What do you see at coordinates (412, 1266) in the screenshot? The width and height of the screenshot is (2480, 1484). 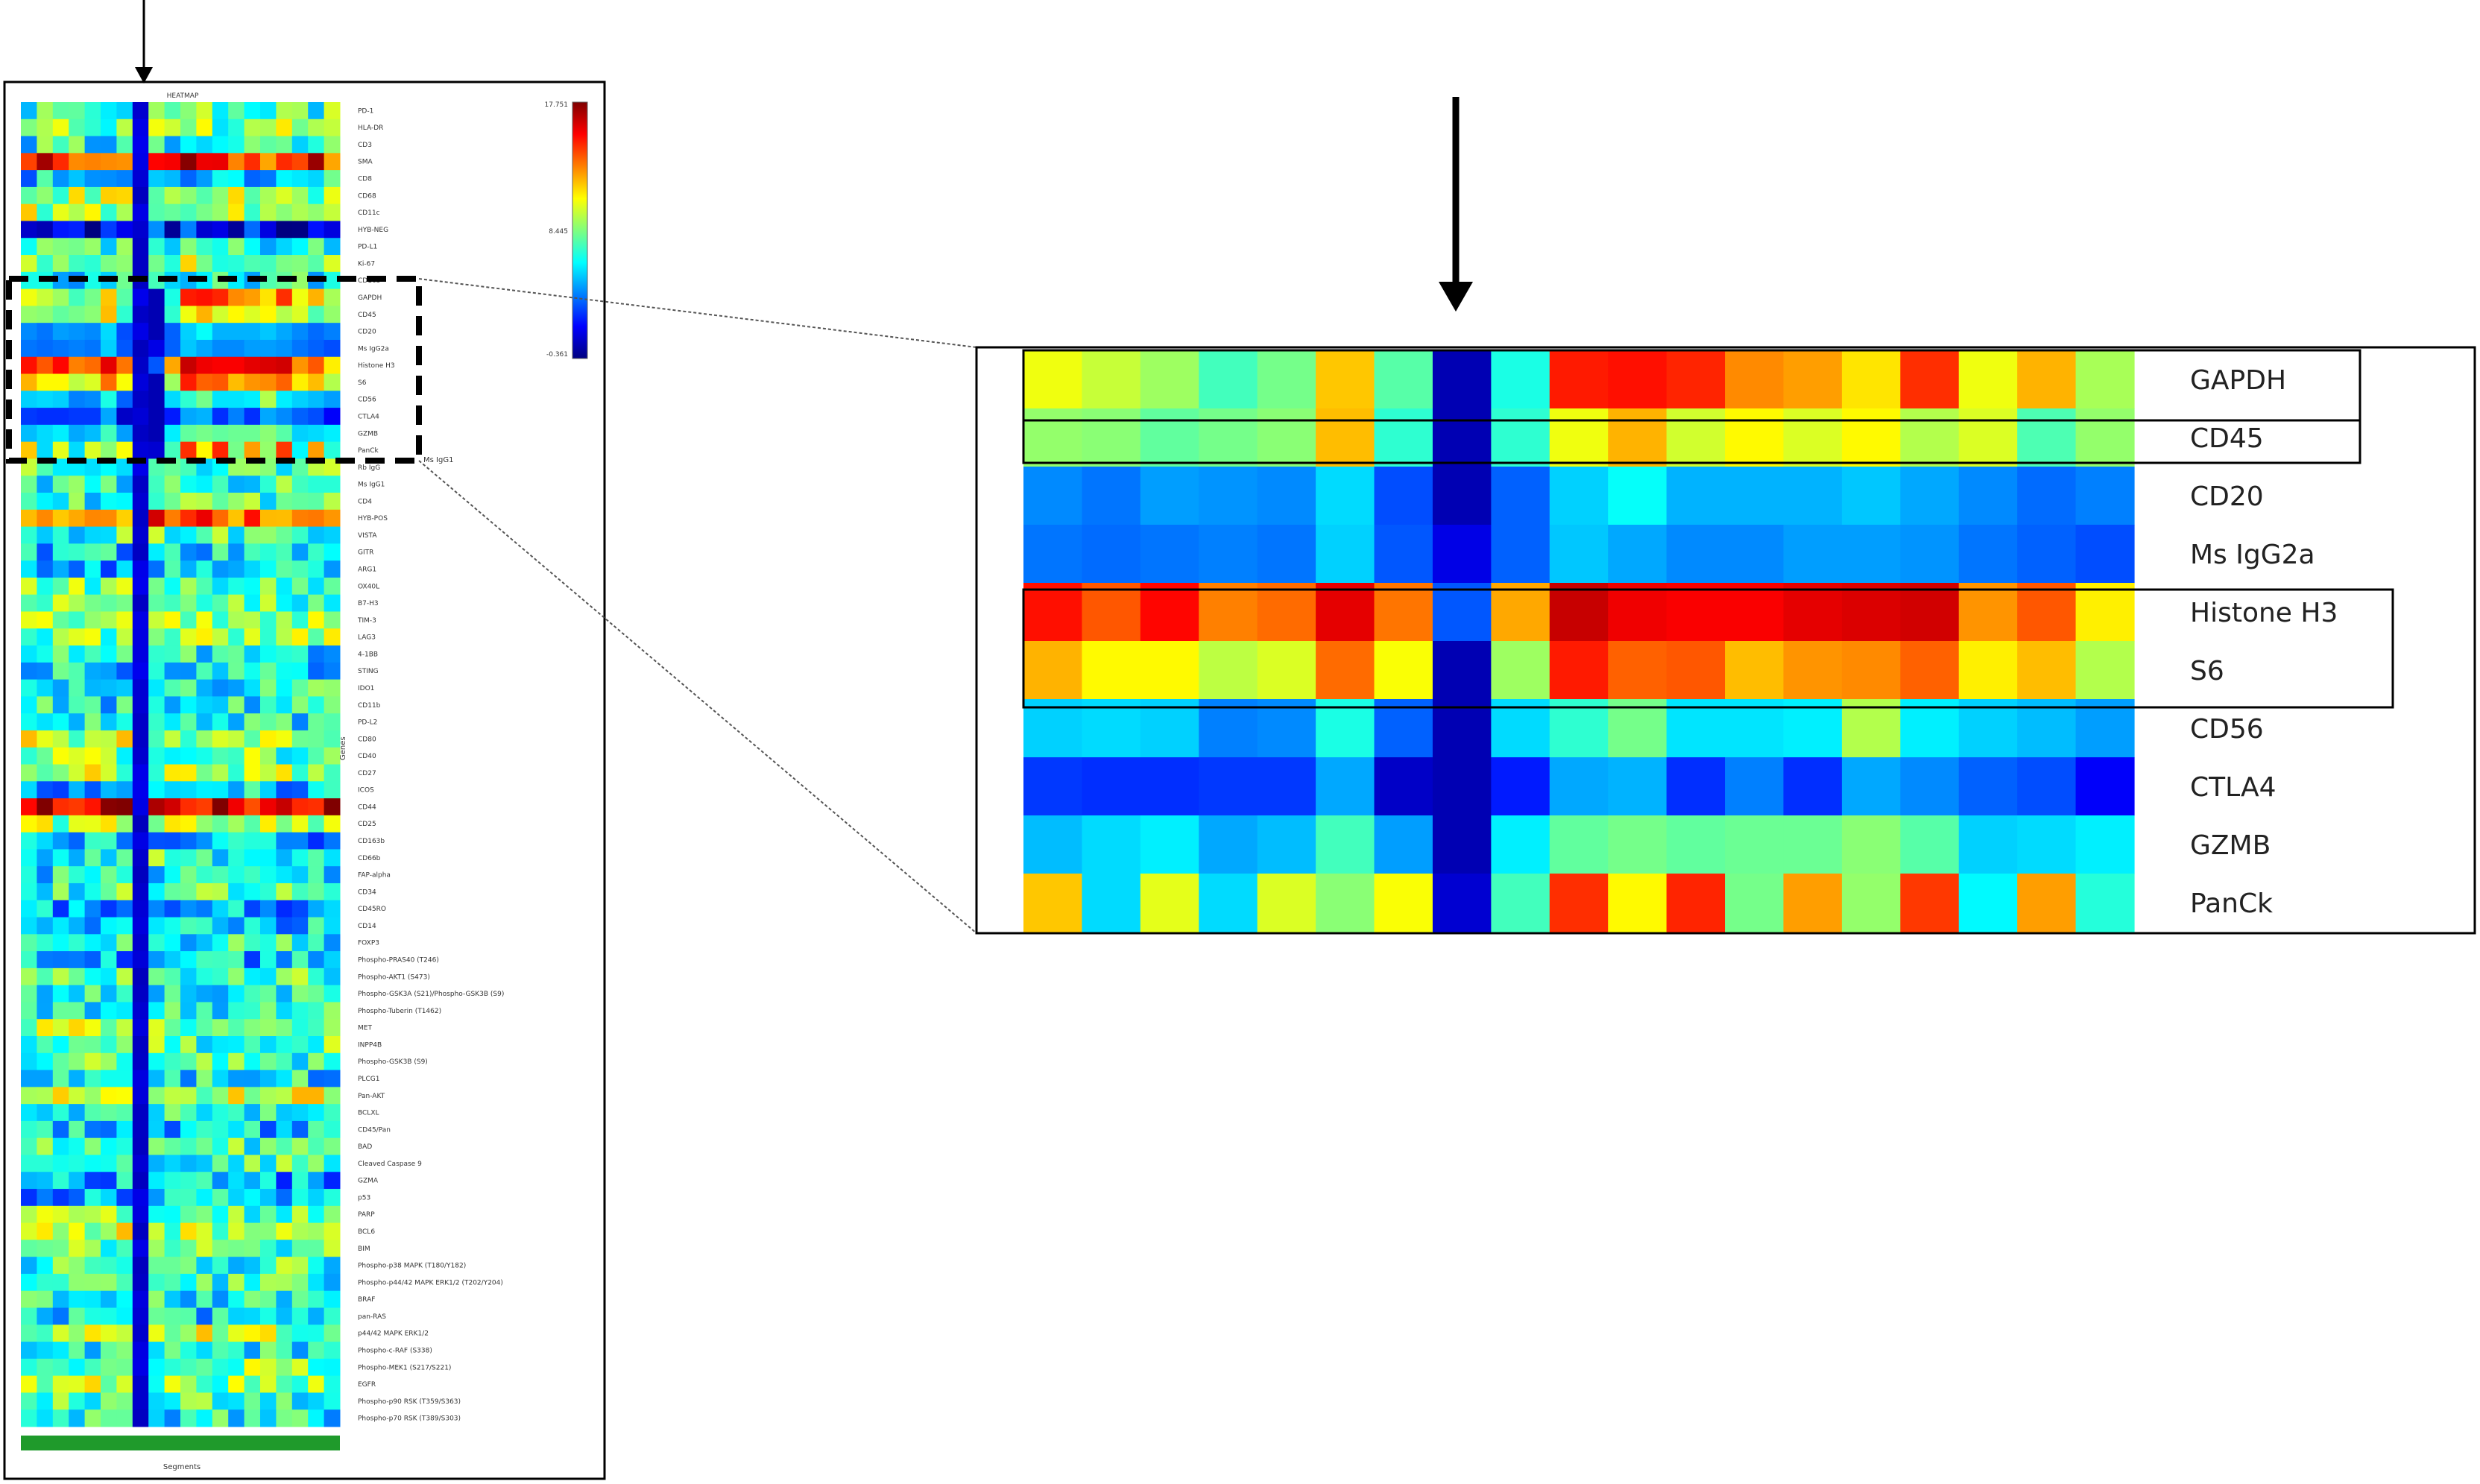 I see `overview-row-label: Phospho-p38 MAPK (T180/Y182)` at bounding box center [412, 1266].